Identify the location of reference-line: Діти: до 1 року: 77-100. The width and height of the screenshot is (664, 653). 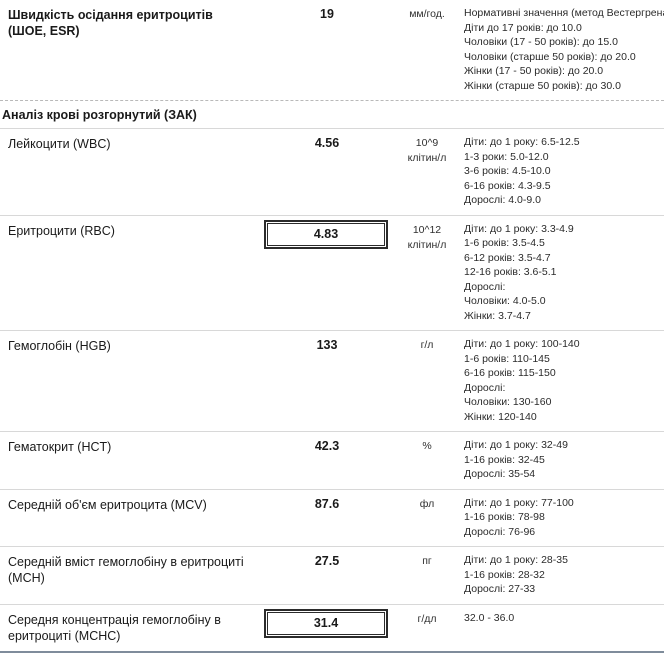
(519, 502).